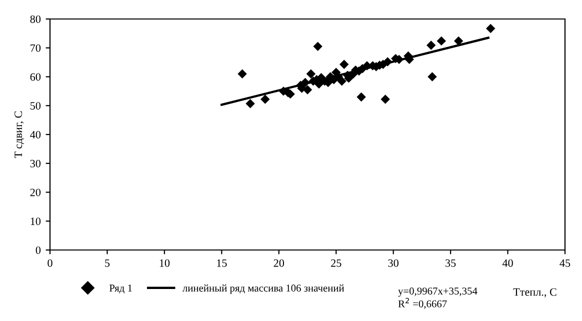 The image size is (582, 321). What do you see at coordinates (107, 263) in the screenshot?
I see `x-tick-label: 5` at bounding box center [107, 263].